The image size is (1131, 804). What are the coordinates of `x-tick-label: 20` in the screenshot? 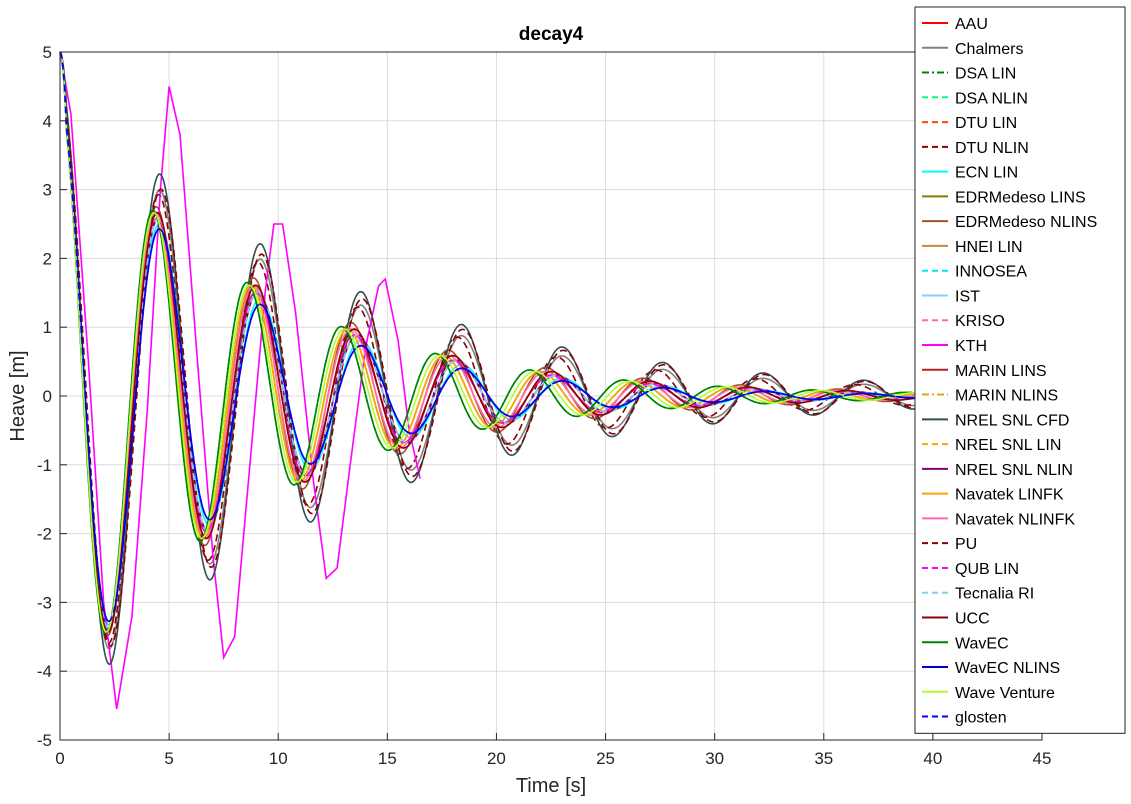 It's located at (496, 758).